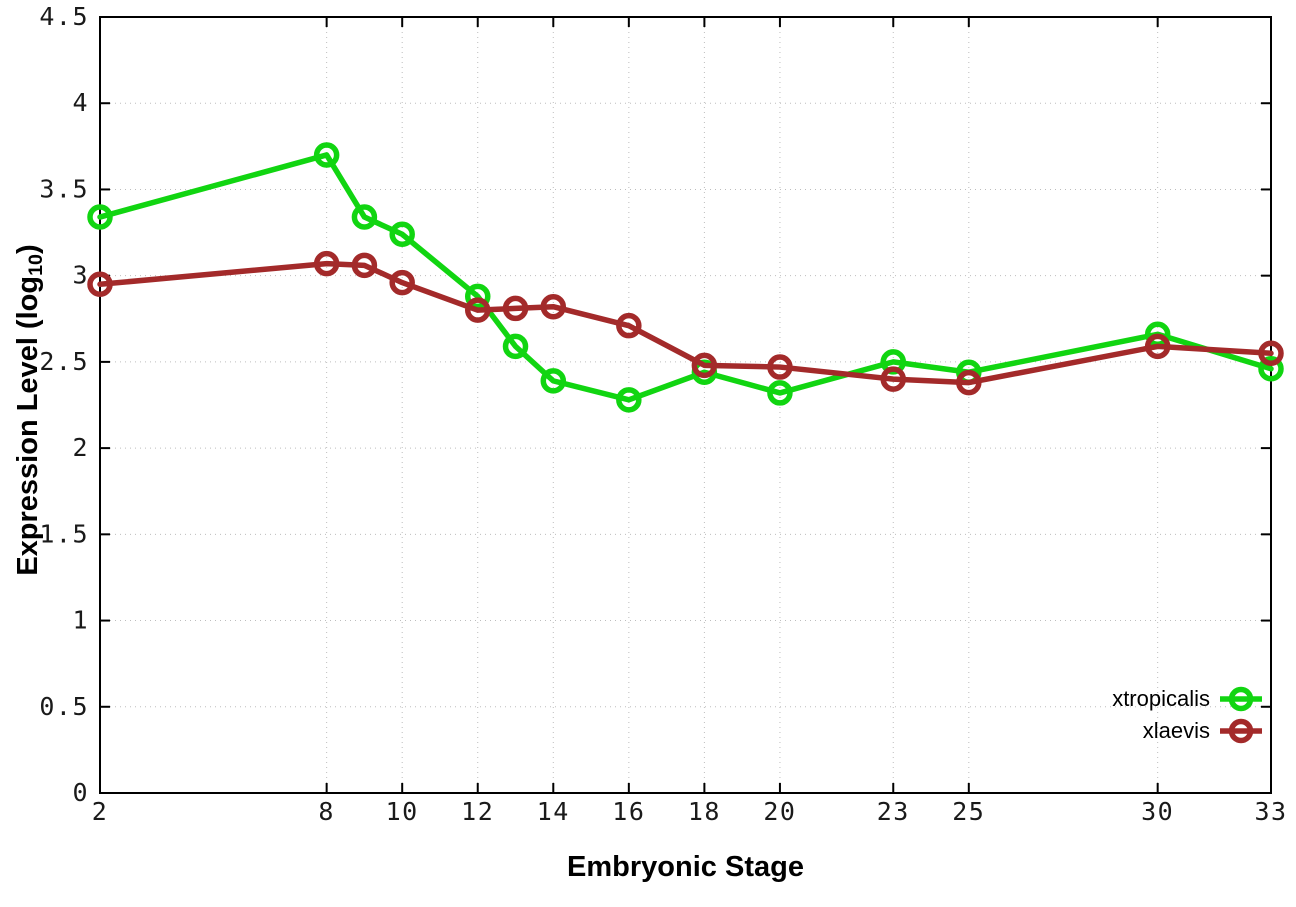  I want to click on legend-marker-xtropicalis, so click(1241, 699).